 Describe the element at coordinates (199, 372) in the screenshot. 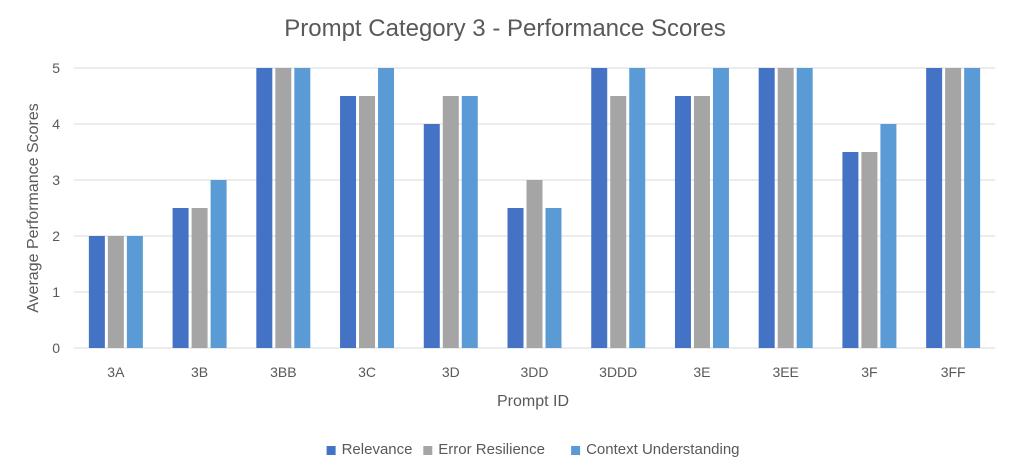

I see `x-tick-label: 3B` at that location.